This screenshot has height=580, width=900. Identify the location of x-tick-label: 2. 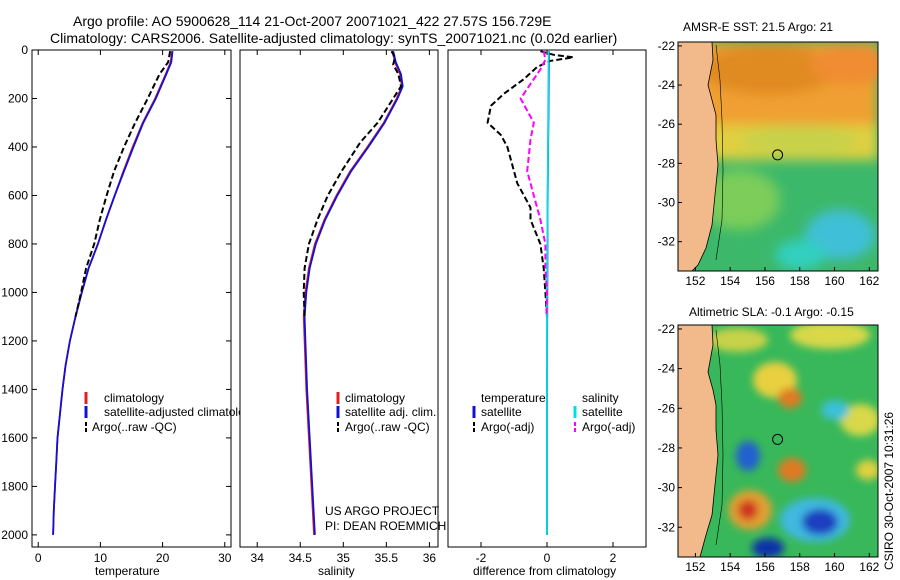
(613, 558).